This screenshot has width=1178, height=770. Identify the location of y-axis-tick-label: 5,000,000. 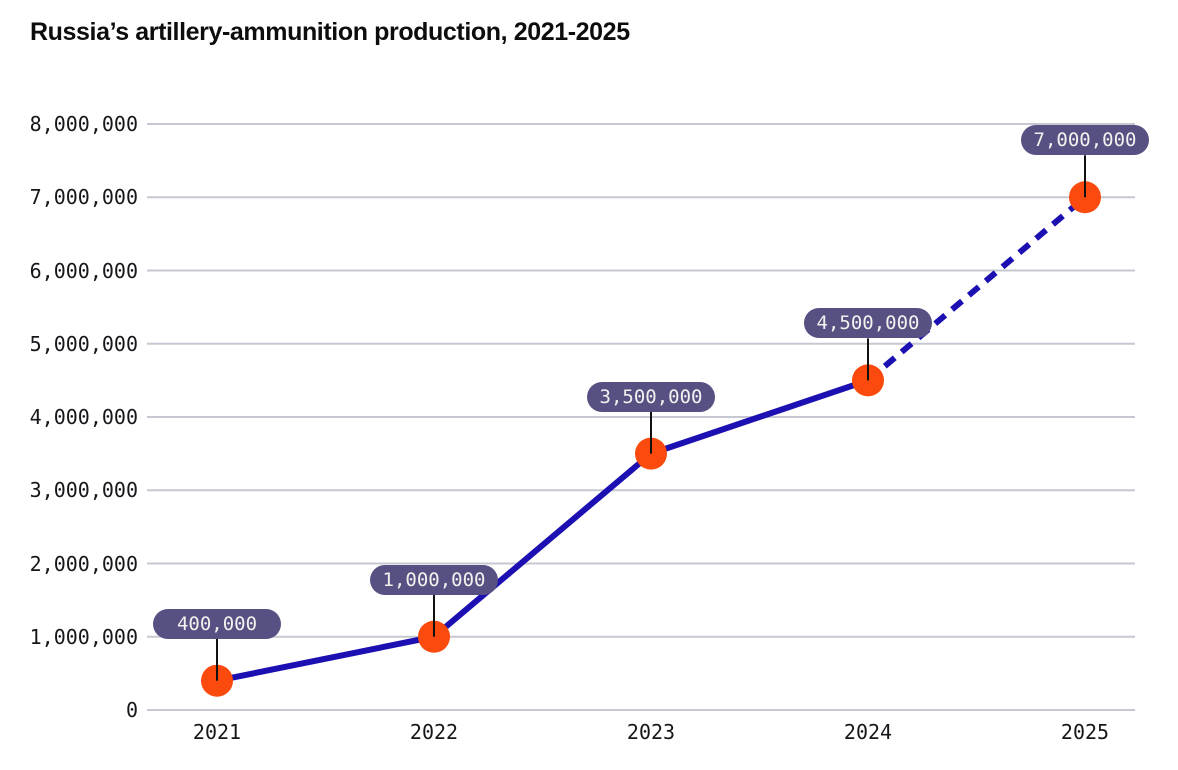
(83, 343).